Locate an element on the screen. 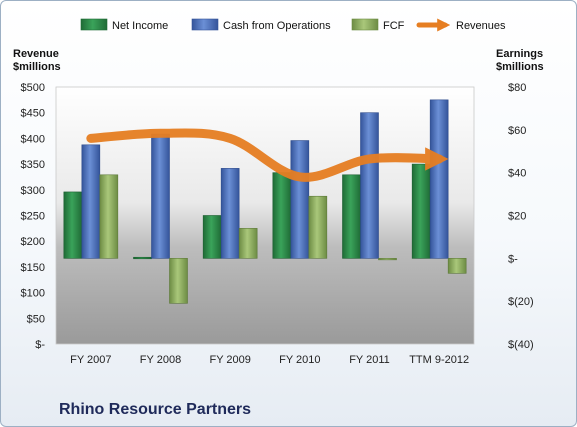  x-tick-label: FY 2011 is located at coordinates (369, 360).